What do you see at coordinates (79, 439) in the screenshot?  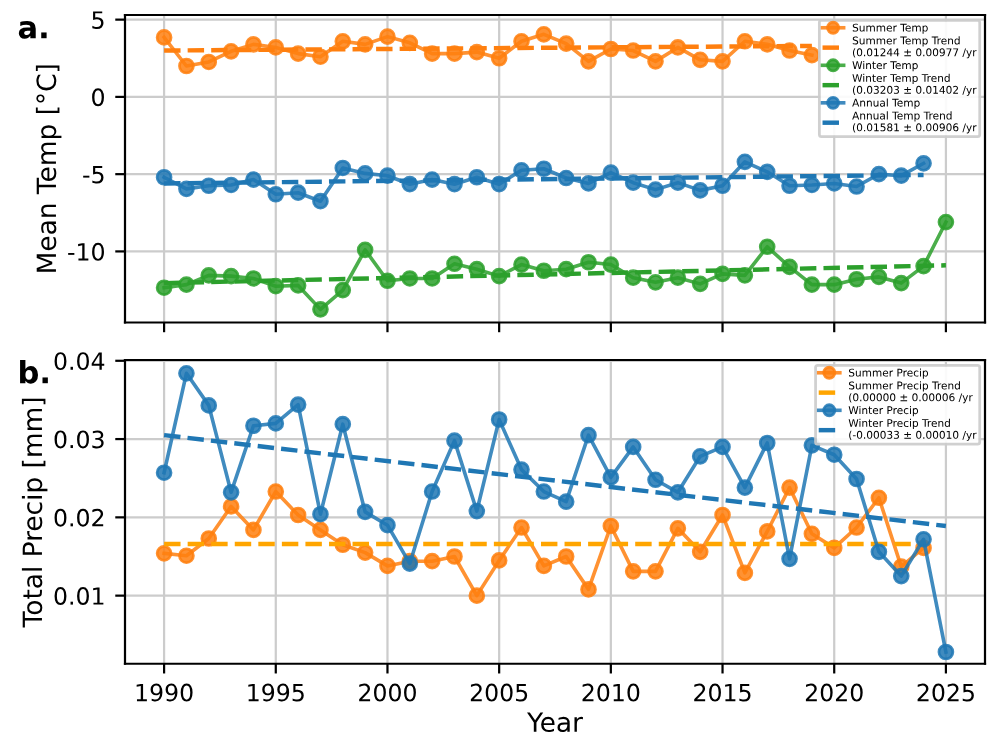 I see `y-tick-label: 0.03` at bounding box center [79, 439].